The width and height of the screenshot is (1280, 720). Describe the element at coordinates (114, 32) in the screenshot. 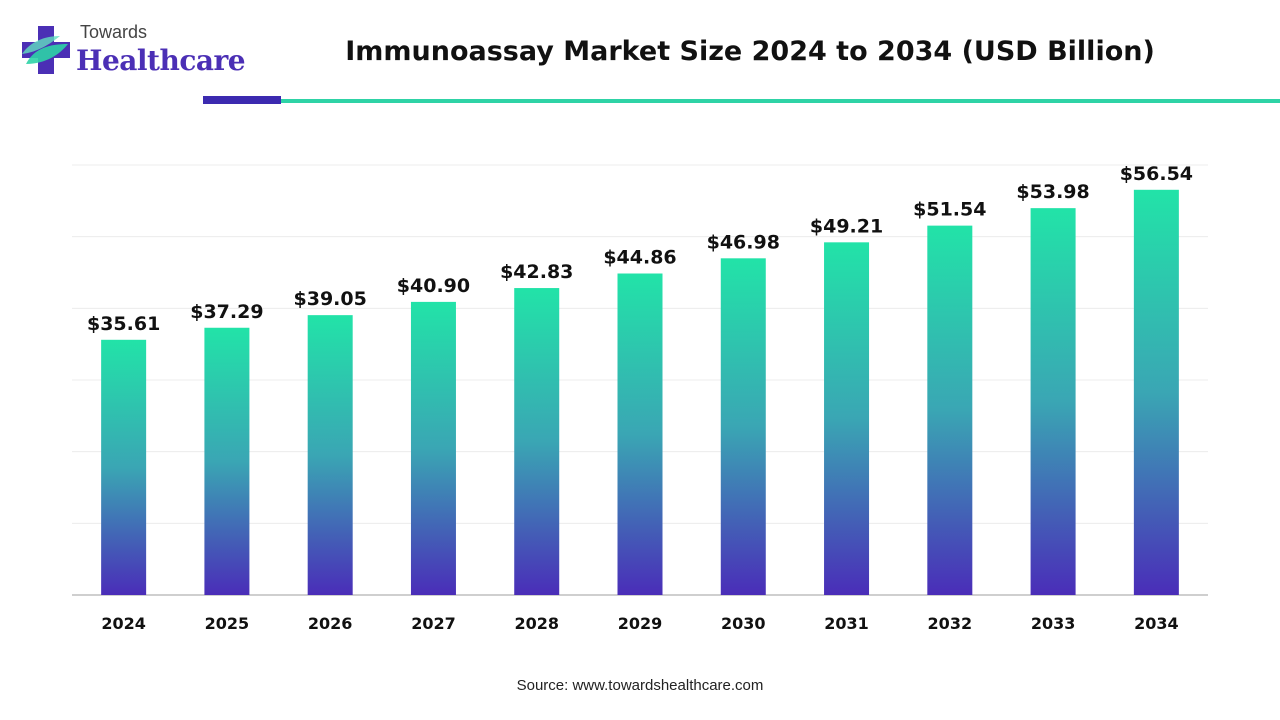

I see `brand-name-top: Towards` at that location.